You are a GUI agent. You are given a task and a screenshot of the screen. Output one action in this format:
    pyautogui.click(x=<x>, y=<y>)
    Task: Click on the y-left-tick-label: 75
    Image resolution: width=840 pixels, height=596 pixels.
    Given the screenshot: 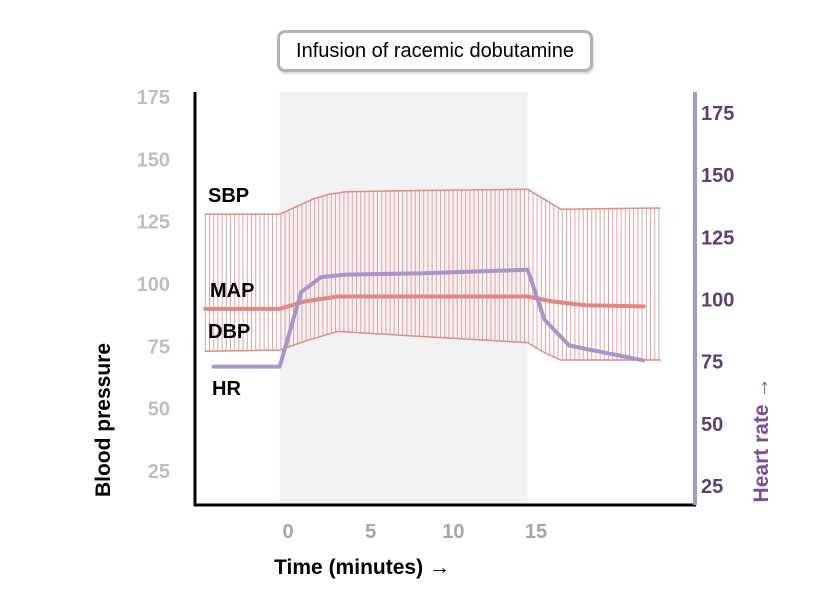 What is the action you would take?
    pyautogui.click(x=159, y=347)
    